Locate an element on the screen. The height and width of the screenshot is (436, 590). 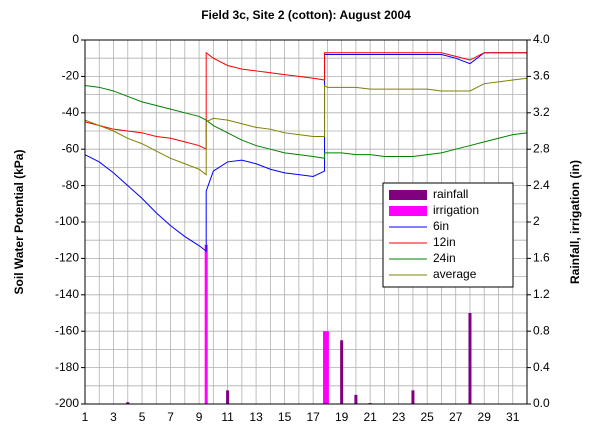
legend-box is located at coordinates (448, 235).